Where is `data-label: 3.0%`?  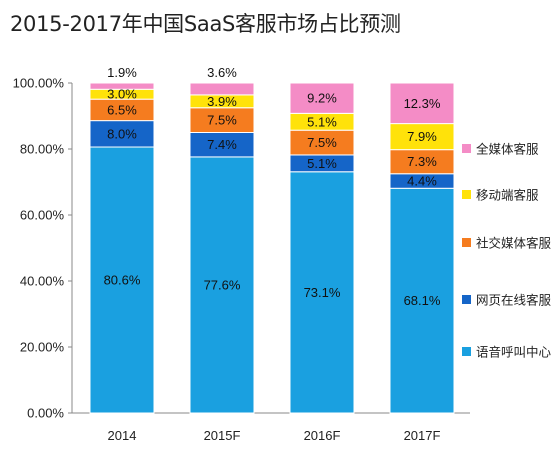
data-label: 3.0% is located at coordinates (122, 94).